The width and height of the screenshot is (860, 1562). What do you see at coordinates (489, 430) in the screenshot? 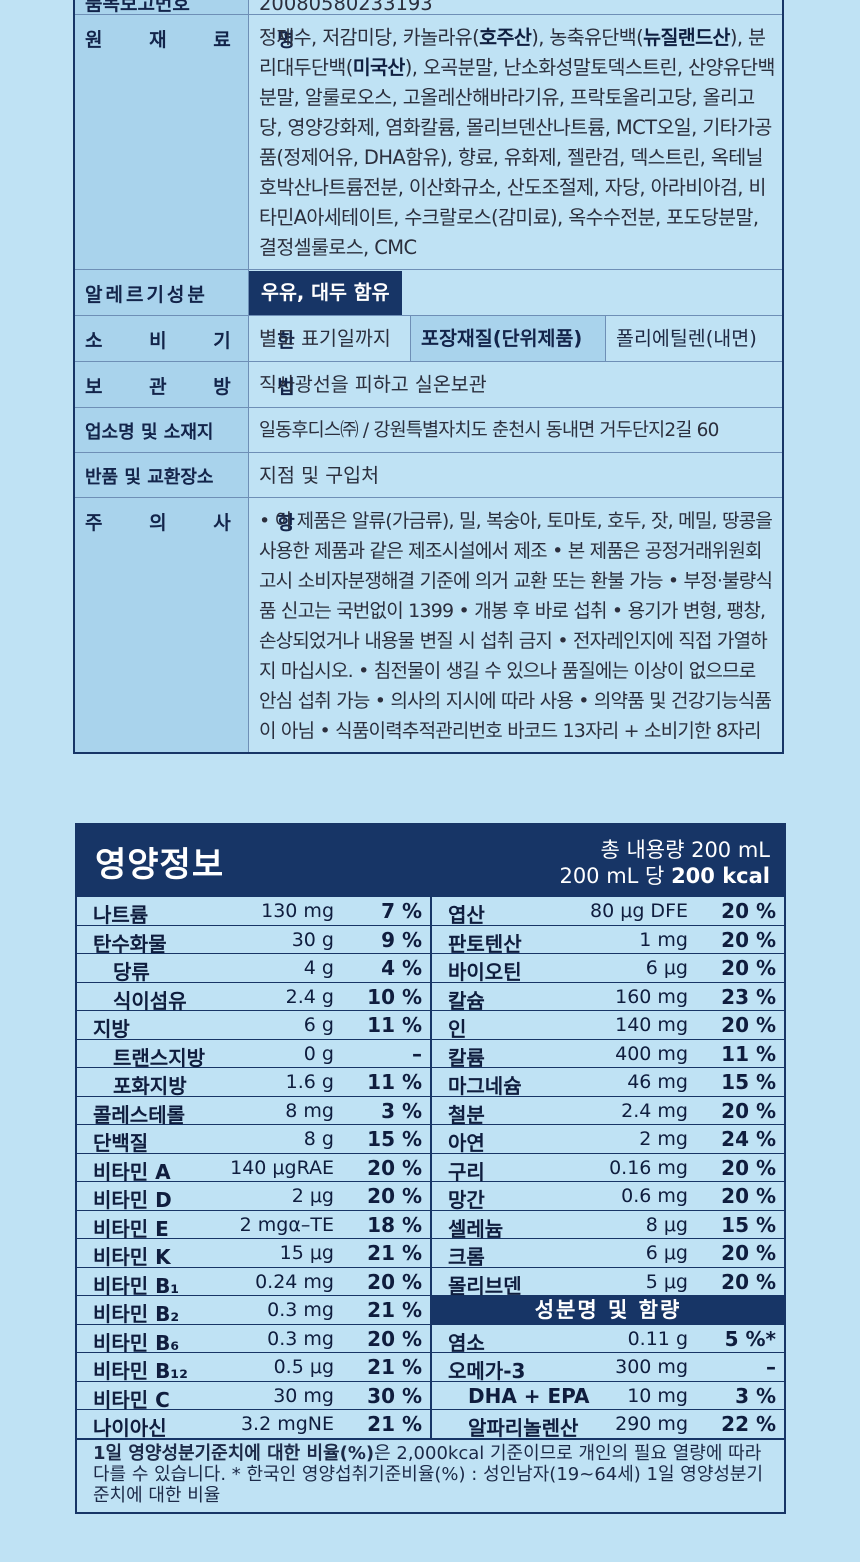
I see `maker-value: 일동후디스㈜ / 강원특별자치도 춘천시 동내면 거두단지2길 60` at bounding box center [489, 430].